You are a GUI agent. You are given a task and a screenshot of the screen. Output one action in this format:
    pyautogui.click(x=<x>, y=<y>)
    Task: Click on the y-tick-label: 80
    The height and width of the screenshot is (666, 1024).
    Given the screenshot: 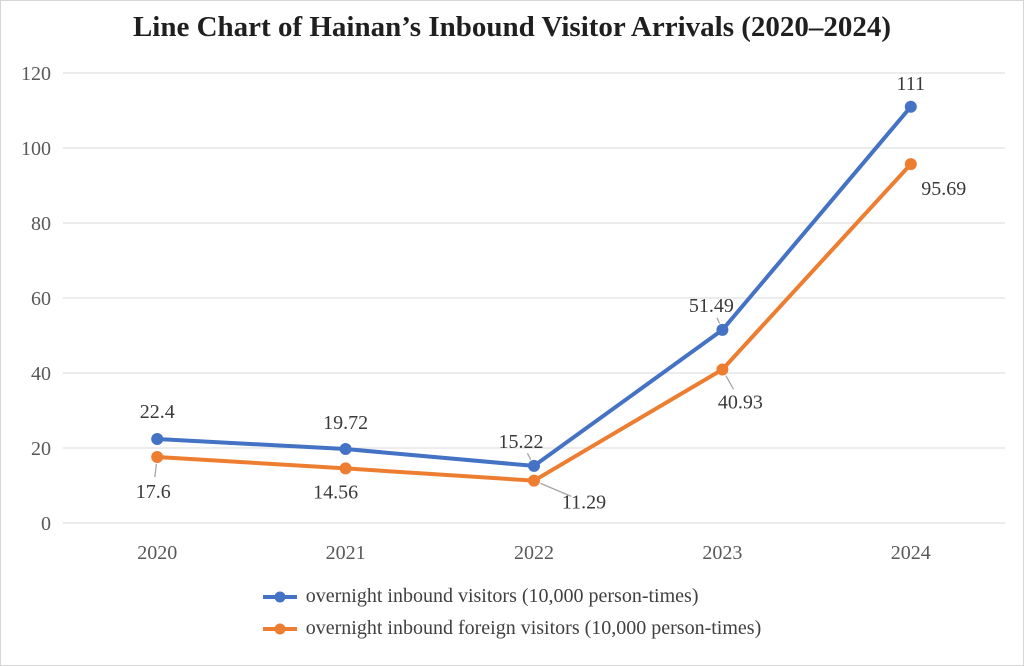 What is the action you would take?
    pyautogui.click(x=41, y=224)
    